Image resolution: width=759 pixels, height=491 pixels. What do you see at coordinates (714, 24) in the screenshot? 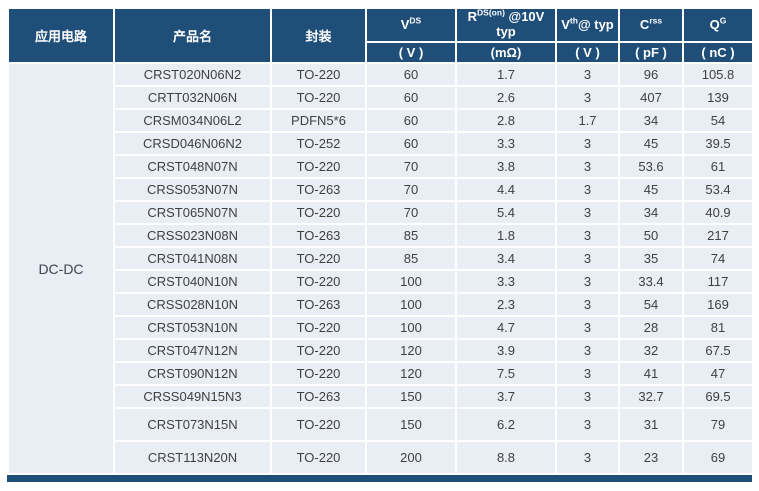
I see `header-qg-base: Q` at bounding box center [714, 24].